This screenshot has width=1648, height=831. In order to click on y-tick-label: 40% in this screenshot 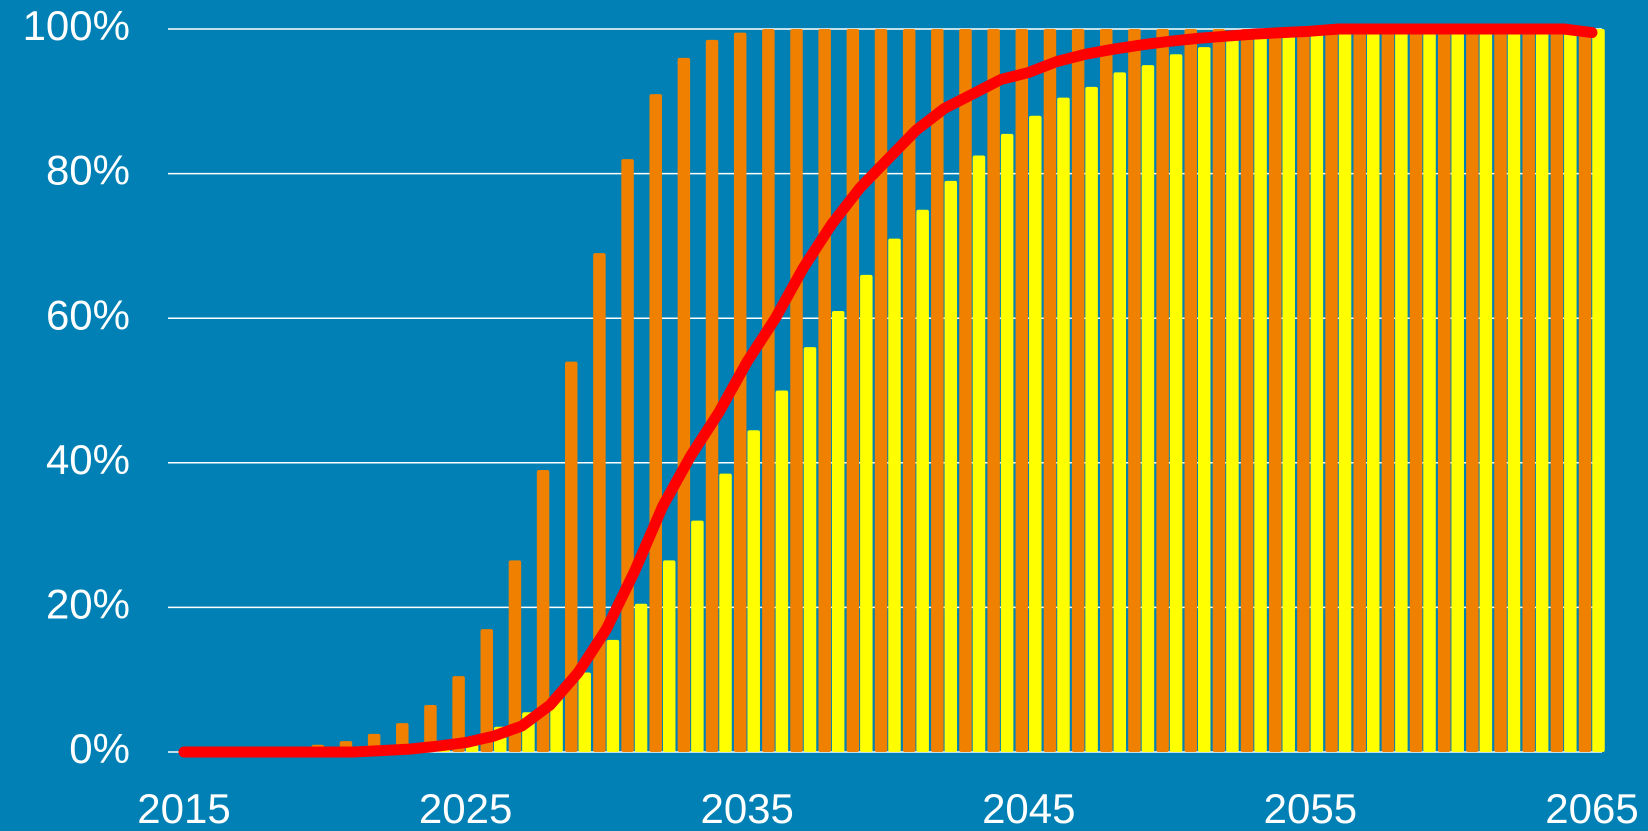, I will do `click(88, 459)`.